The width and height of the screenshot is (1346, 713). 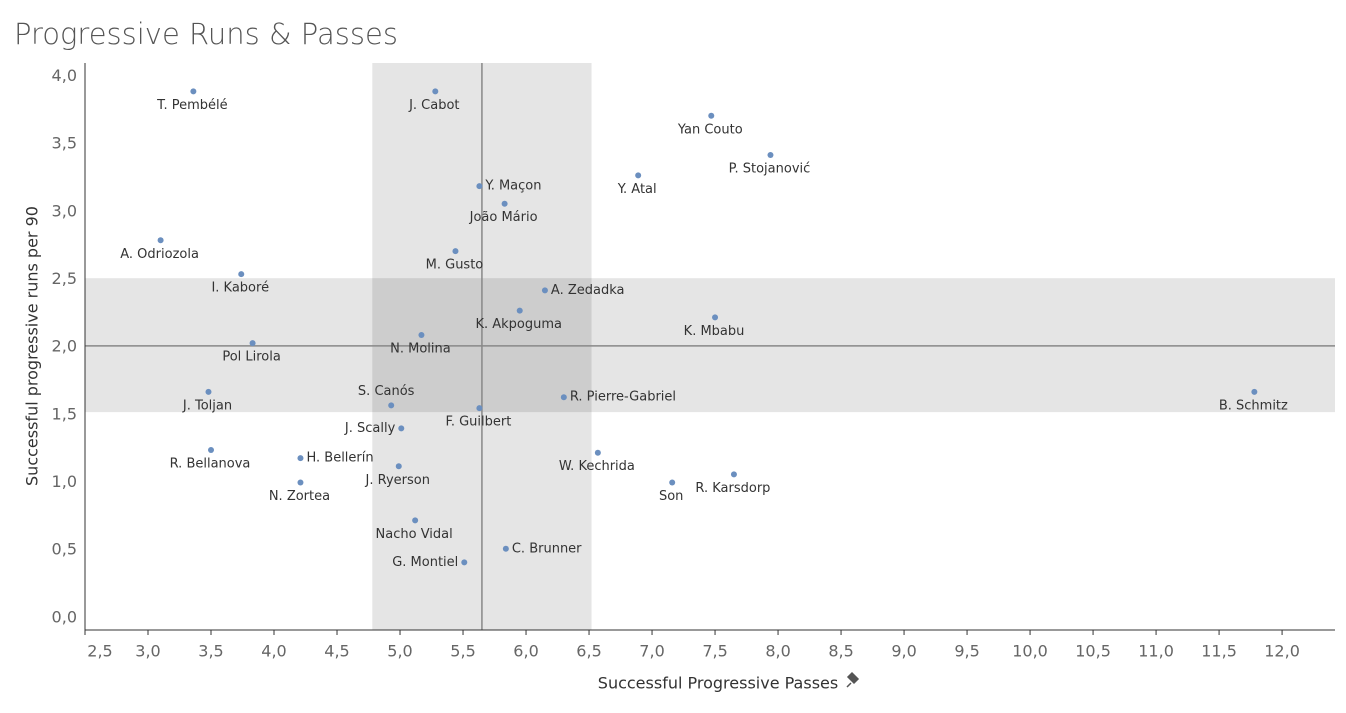 I want to click on x-tick-label: 10,0, so click(x=1030, y=651).